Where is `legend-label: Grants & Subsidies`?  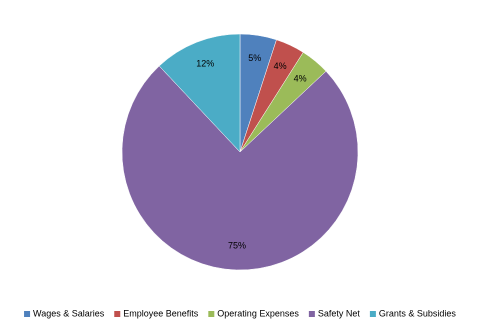
legend-label: Grants & Subsidies is located at coordinates (418, 313).